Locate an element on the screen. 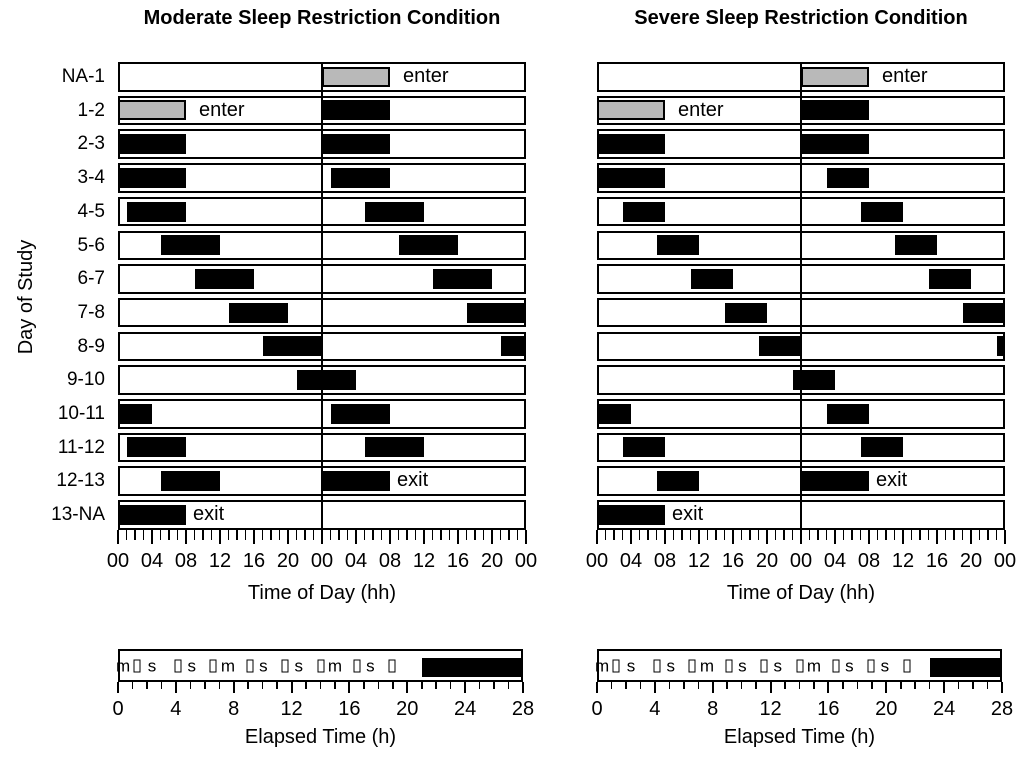  row-label: 11-12 is located at coordinates (81, 447).